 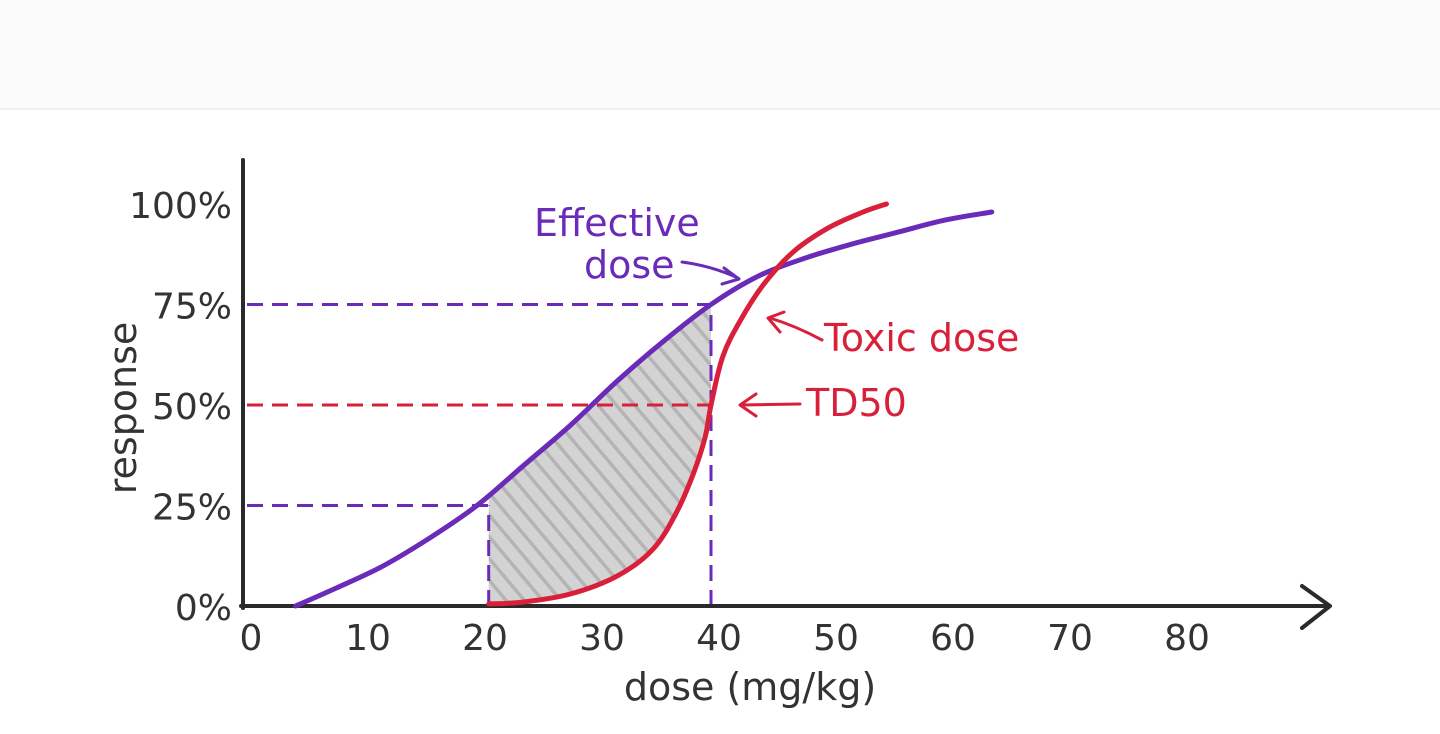 What do you see at coordinates (180, 206) in the screenshot?
I see `y-tick-label-100: 100%` at bounding box center [180, 206].